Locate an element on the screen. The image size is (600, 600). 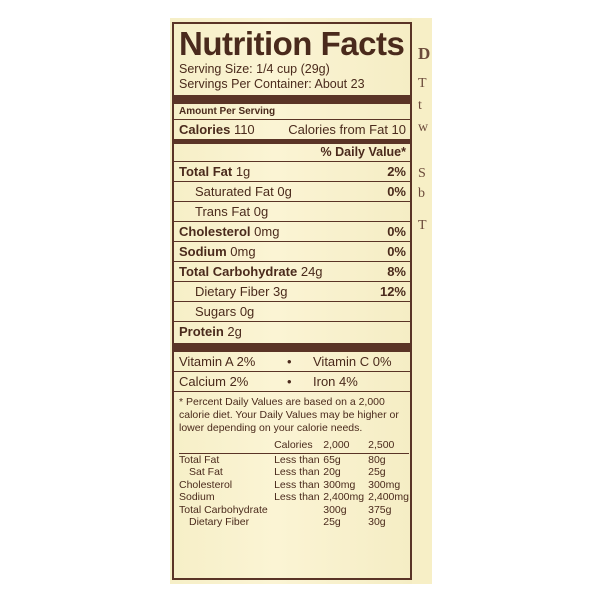
table-cell: Total Fat is located at coordinates (199, 459).